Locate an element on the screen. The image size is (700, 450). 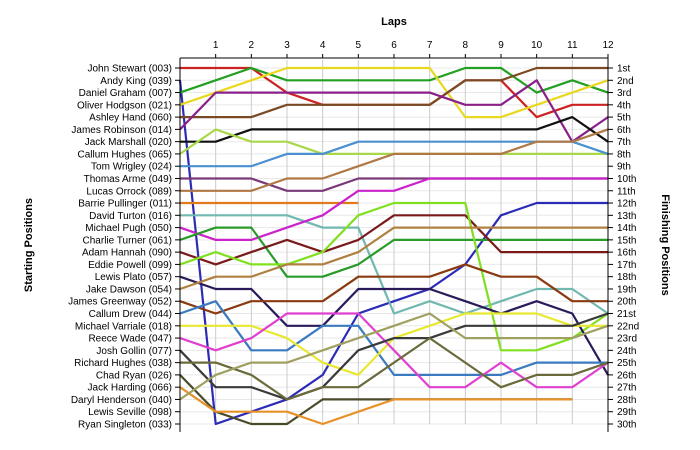
starting-position-label: Michael Varriale (018) is located at coordinates (123, 326).